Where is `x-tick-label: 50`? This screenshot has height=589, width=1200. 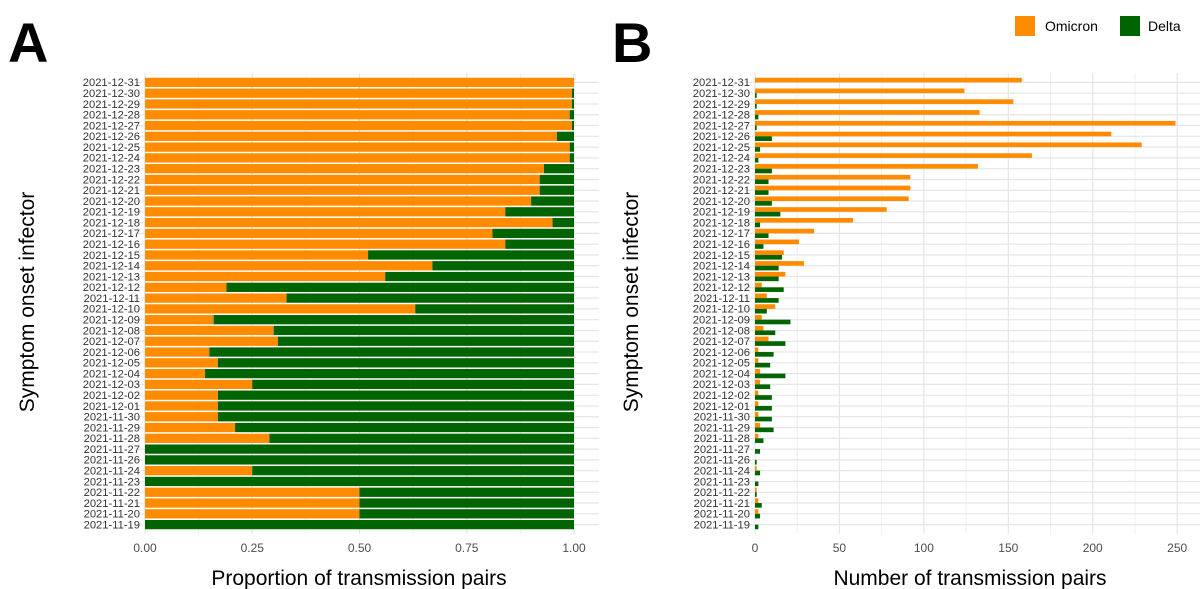
x-tick-label: 50 is located at coordinates (840, 548).